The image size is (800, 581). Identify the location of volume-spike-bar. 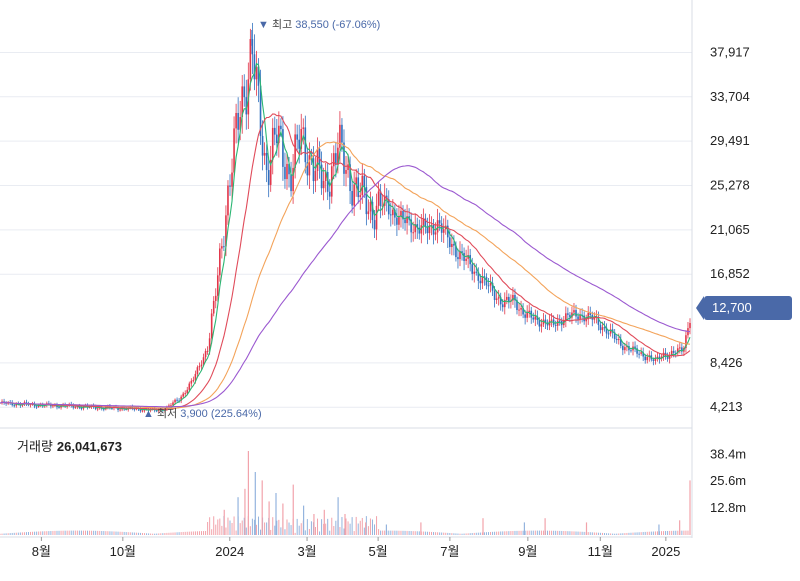
(659, 529).